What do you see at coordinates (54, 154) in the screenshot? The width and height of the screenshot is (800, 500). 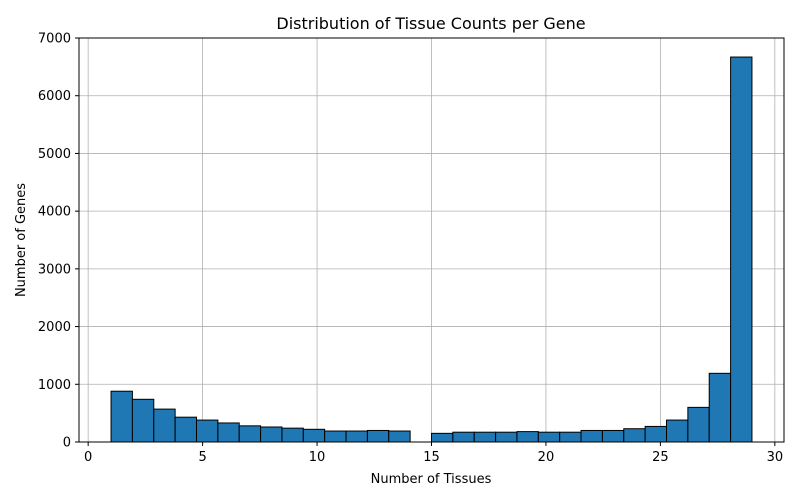 I see `y-tick-label: 5000` at bounding box center [54, 154].